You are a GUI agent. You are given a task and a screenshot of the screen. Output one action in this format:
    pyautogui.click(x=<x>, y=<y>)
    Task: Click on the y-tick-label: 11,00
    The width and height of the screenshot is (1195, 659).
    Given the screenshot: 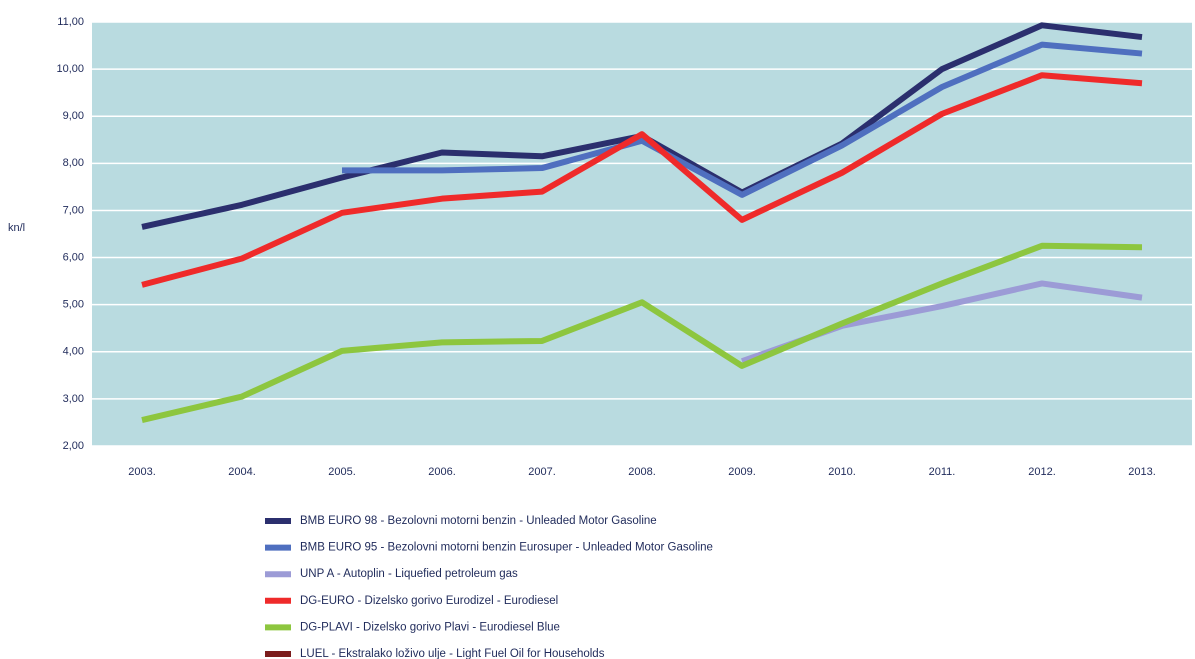 What is the action you would take?
    pyautogui.click(x=70, y=22)
    